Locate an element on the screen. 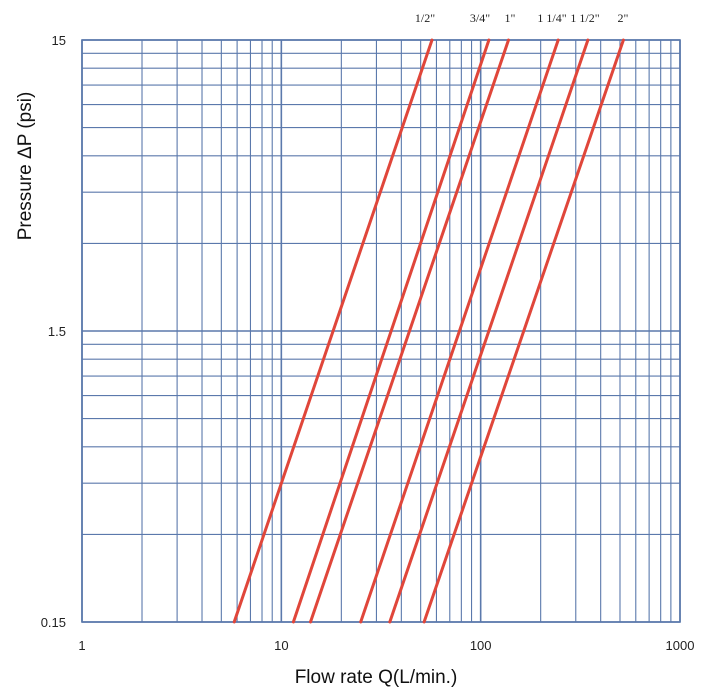 The height and width of the screenshot is (695, 706). x-tick-labels: 1 10 100 1000 is located at coordinates (386, 645).